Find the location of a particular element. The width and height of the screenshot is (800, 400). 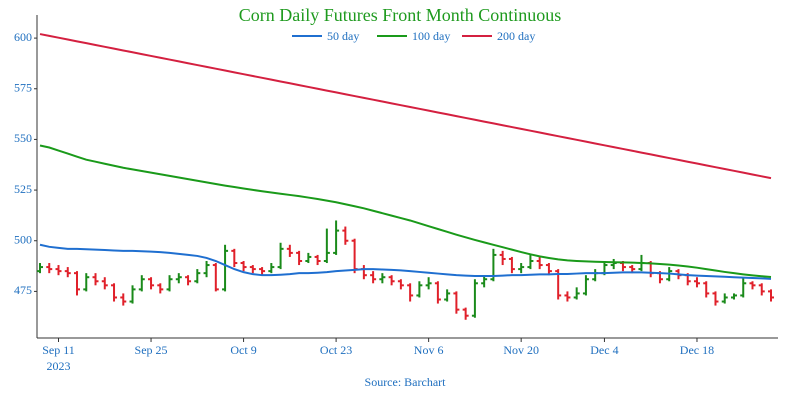

x-tick-label: Nov 20 is located at coordinates (521, 350).